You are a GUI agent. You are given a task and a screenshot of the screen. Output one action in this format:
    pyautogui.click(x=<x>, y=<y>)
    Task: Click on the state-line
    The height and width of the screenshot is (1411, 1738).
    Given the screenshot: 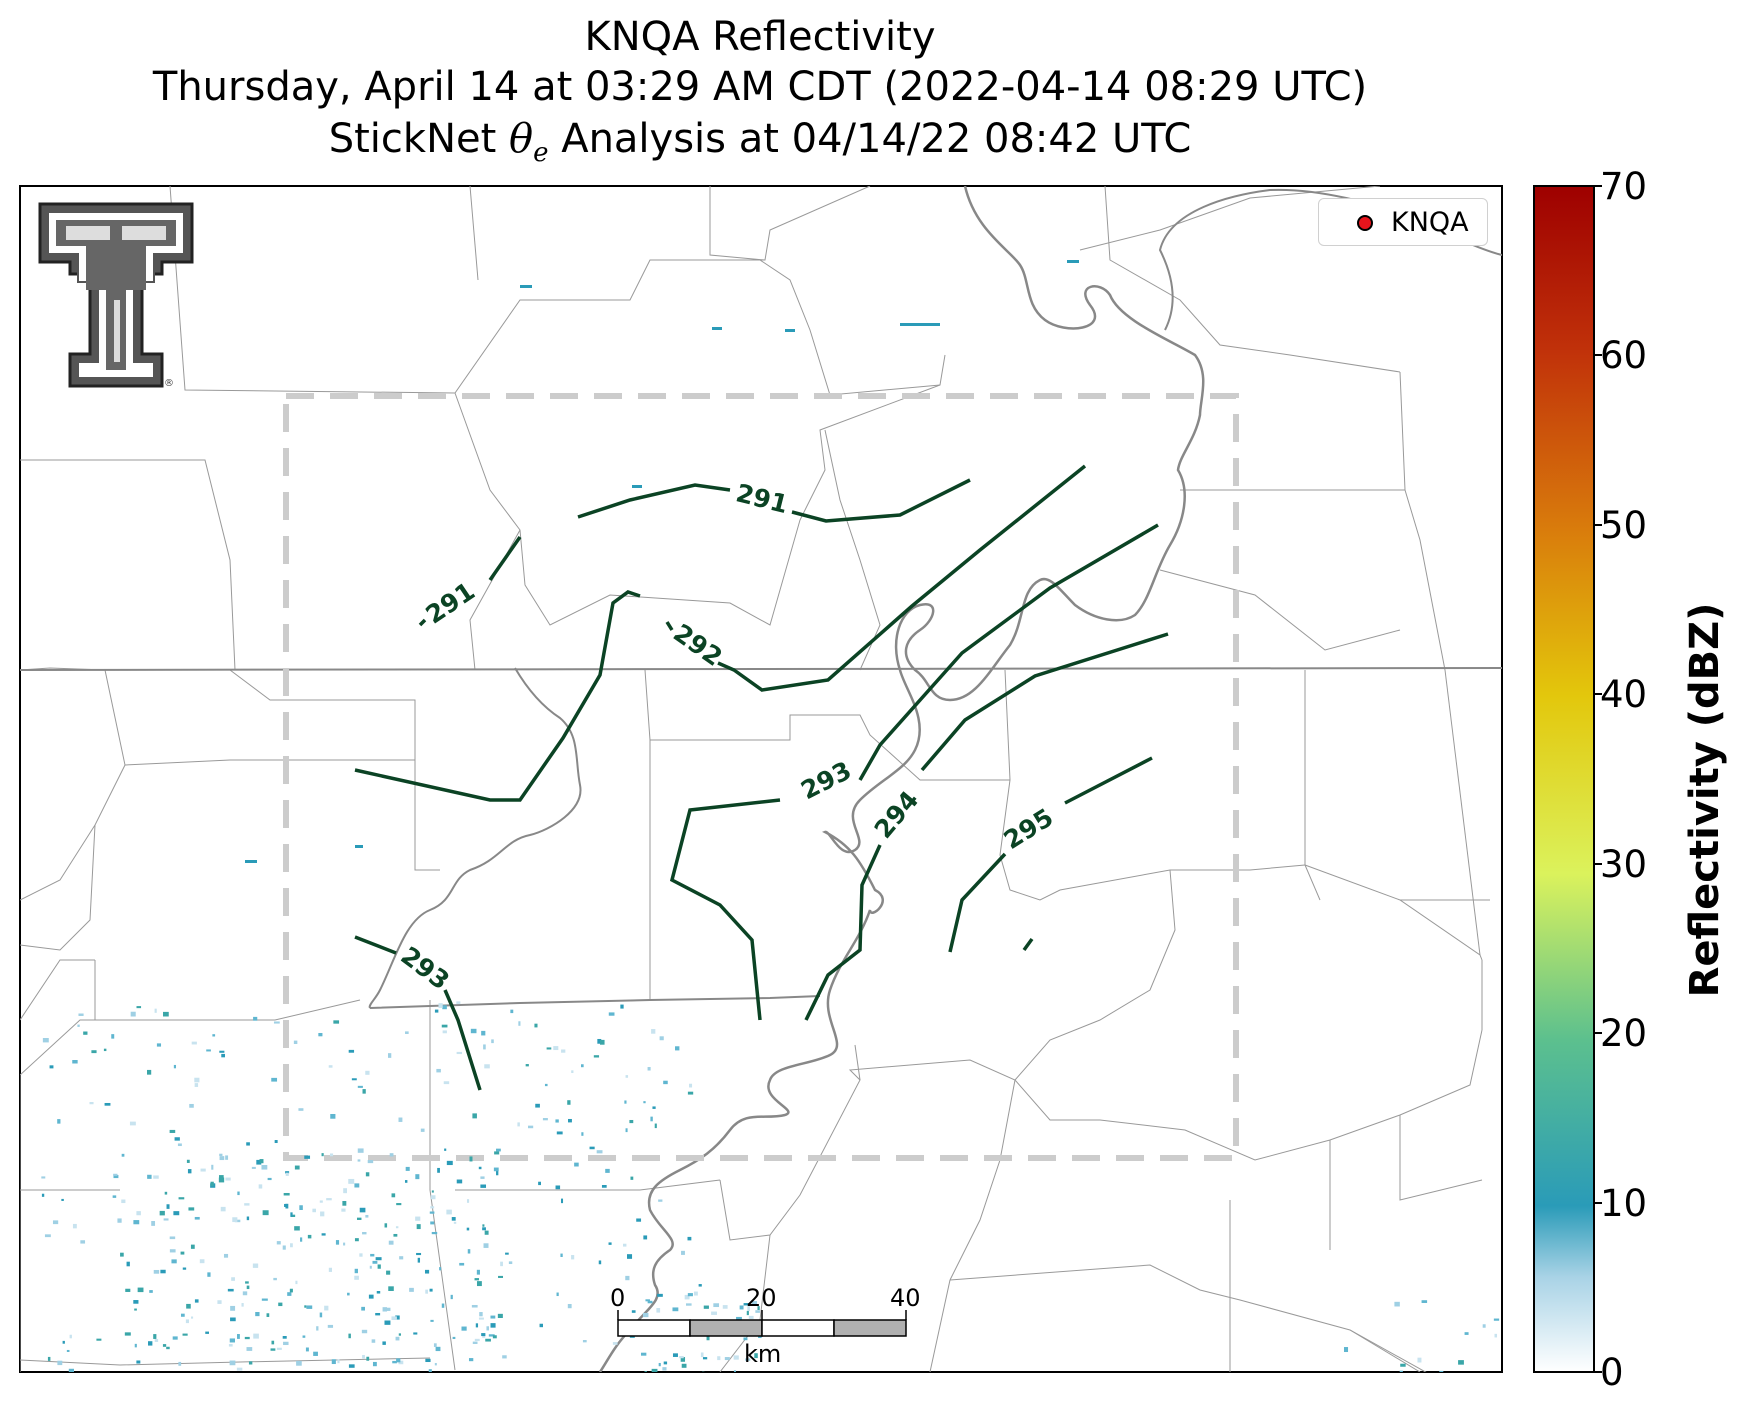 What is the action you would take?
    pyautogui.click(x=761, y=669)
    